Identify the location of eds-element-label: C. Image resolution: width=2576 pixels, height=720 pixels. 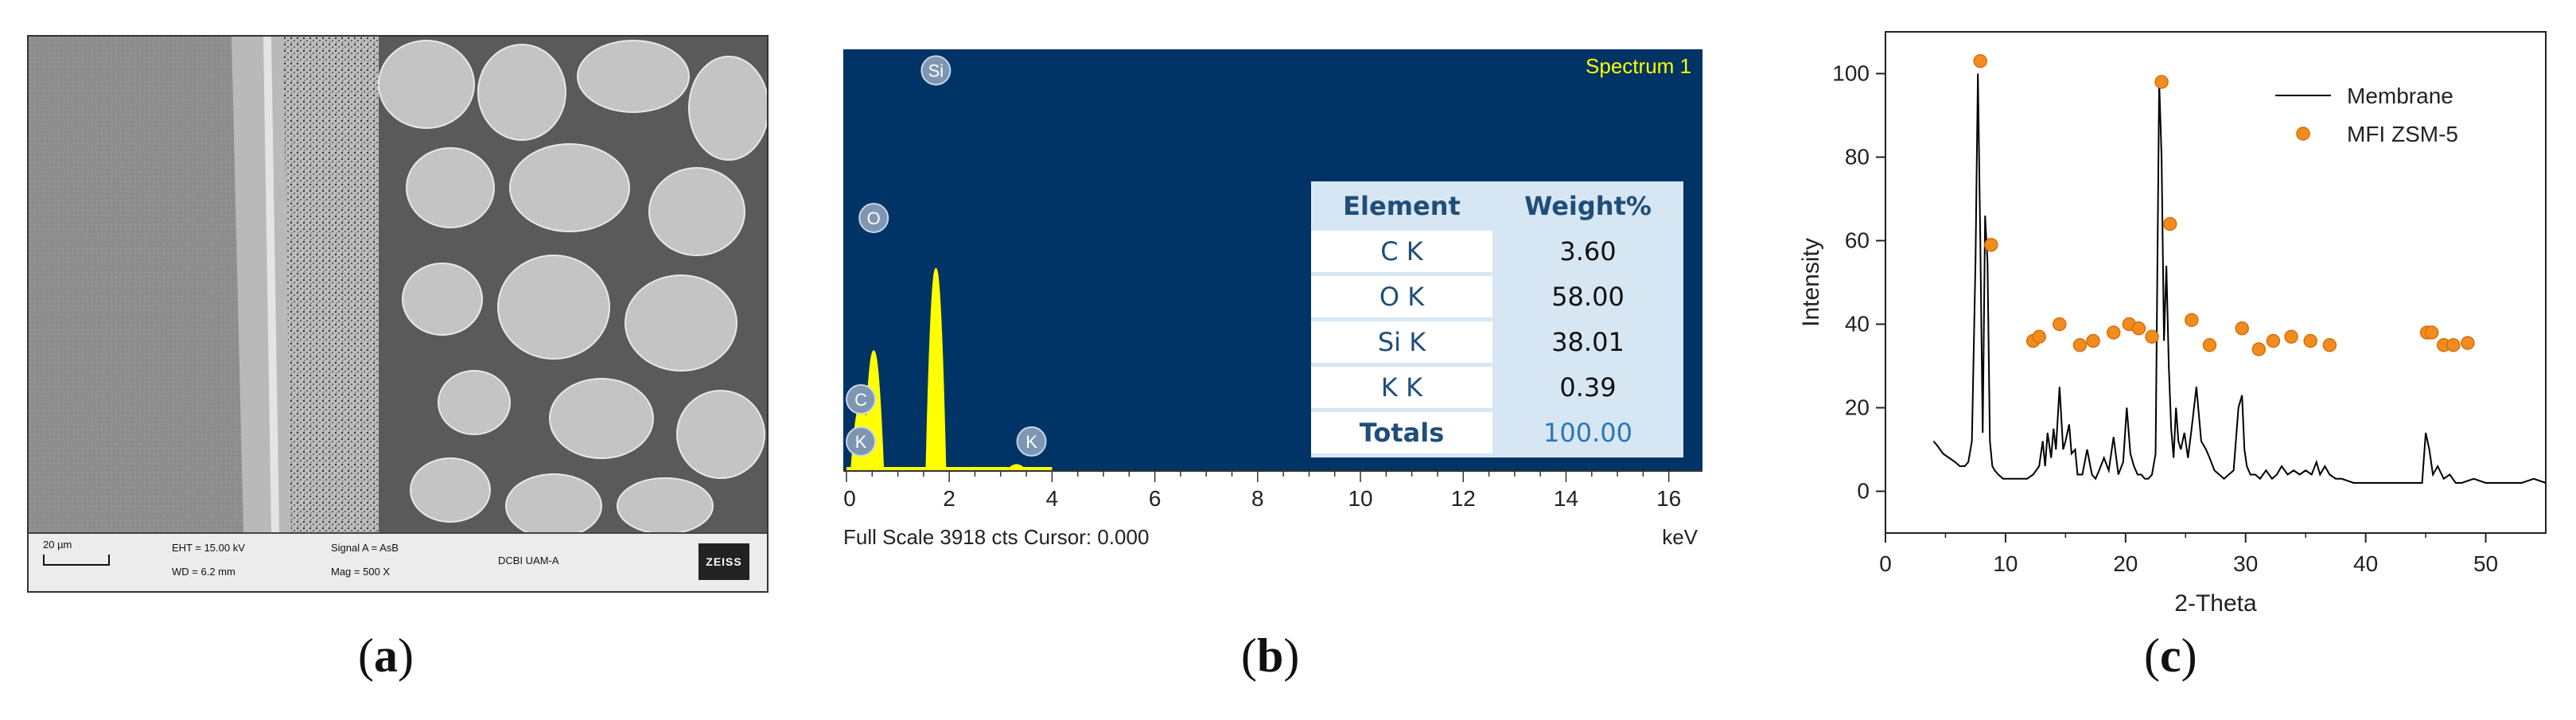
(861, 400).